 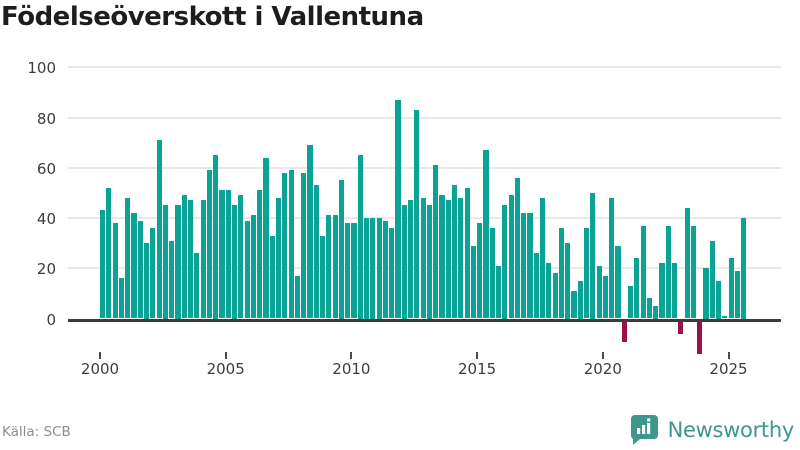 What do you see at coordinates (644, 430) in the screenshot?
I see `newsworthy-icon` at bounding box center [644, 430].